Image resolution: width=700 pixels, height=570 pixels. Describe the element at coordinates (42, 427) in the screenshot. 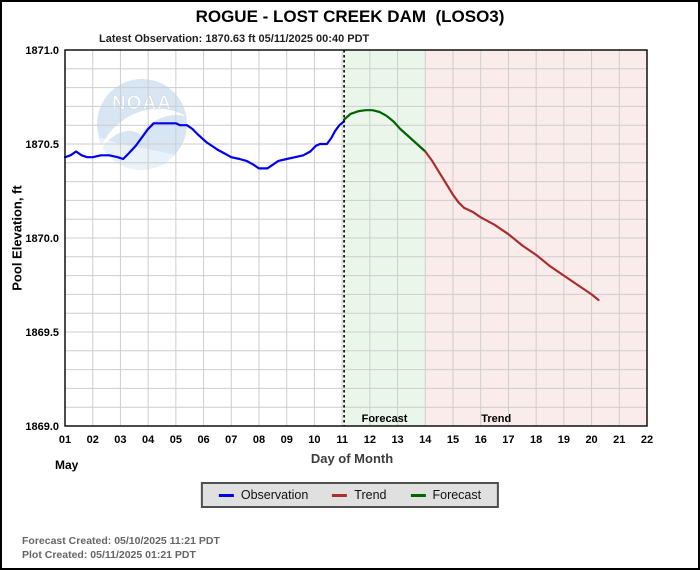

I see `y-tick-label: 1869.0` at that location.